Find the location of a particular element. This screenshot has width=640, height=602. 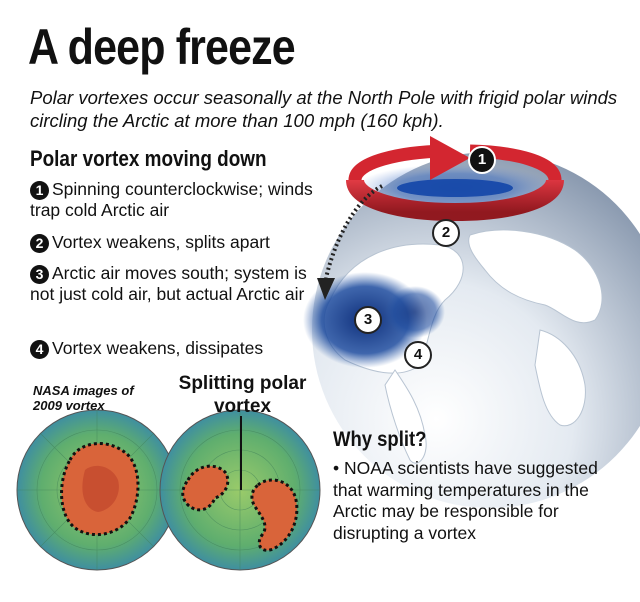

globe-marker-4: 4 is located at coordinates (418, 355).